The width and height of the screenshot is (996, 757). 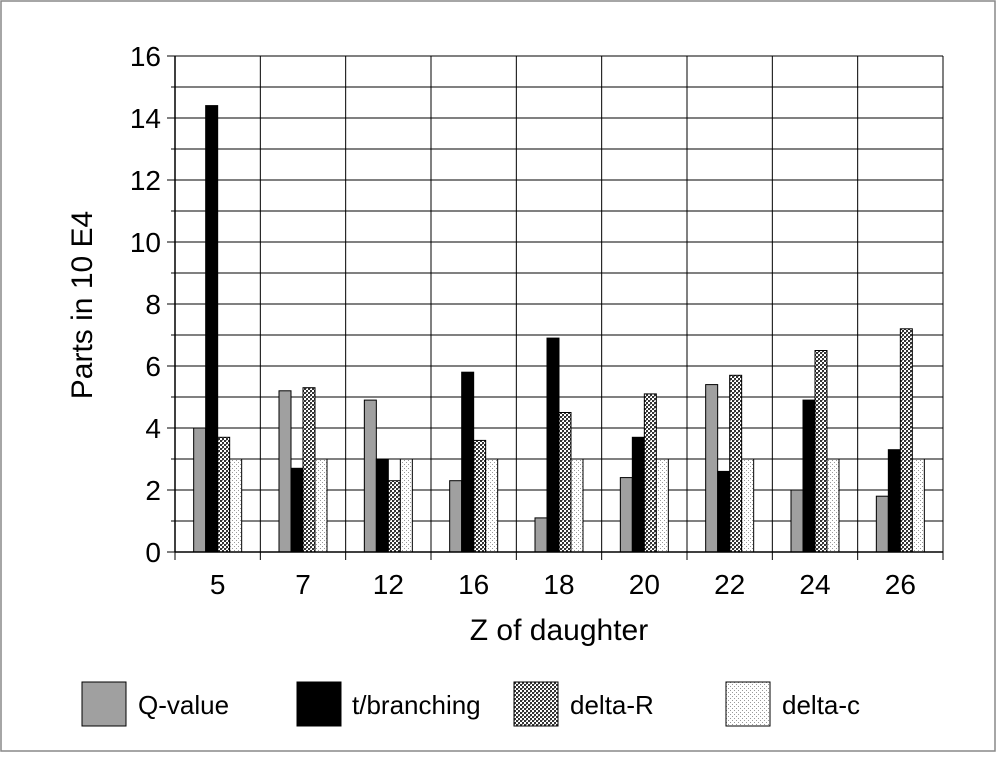 I want to click on x-tick-label: 26, so click(x=900, y=584).